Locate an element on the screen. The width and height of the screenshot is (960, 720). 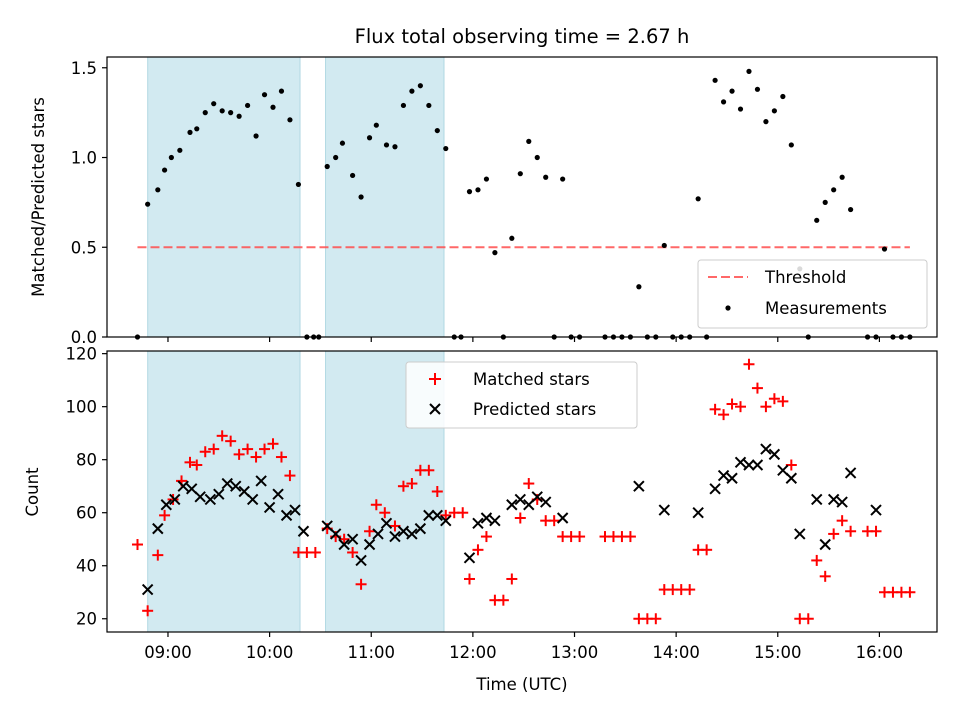
legend-measurements-label: Measurements is located at coordinates (826, 308).